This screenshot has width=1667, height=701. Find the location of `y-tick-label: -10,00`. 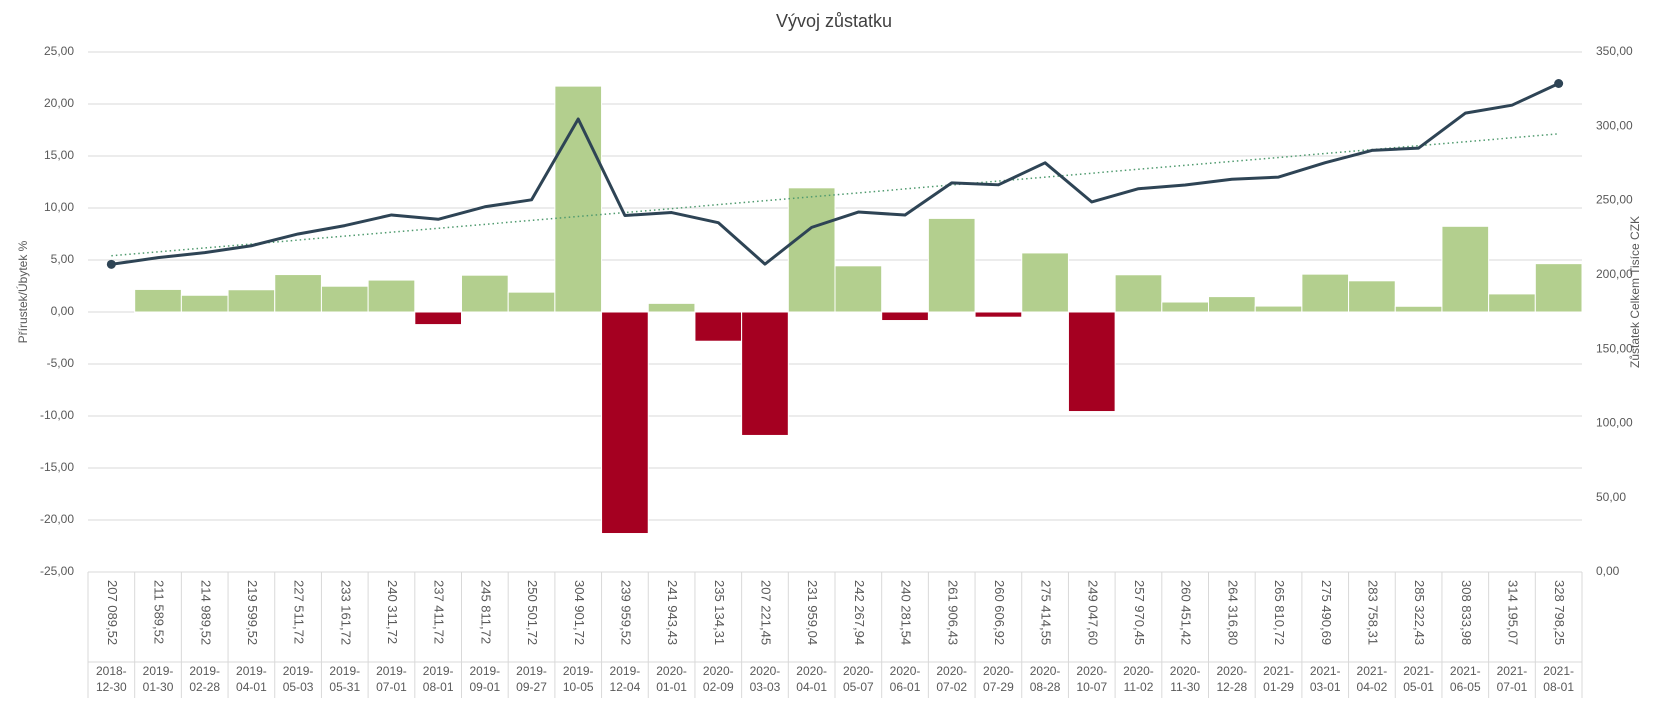

y-tick-label: -10,00 is located at coordinates (57, 415).